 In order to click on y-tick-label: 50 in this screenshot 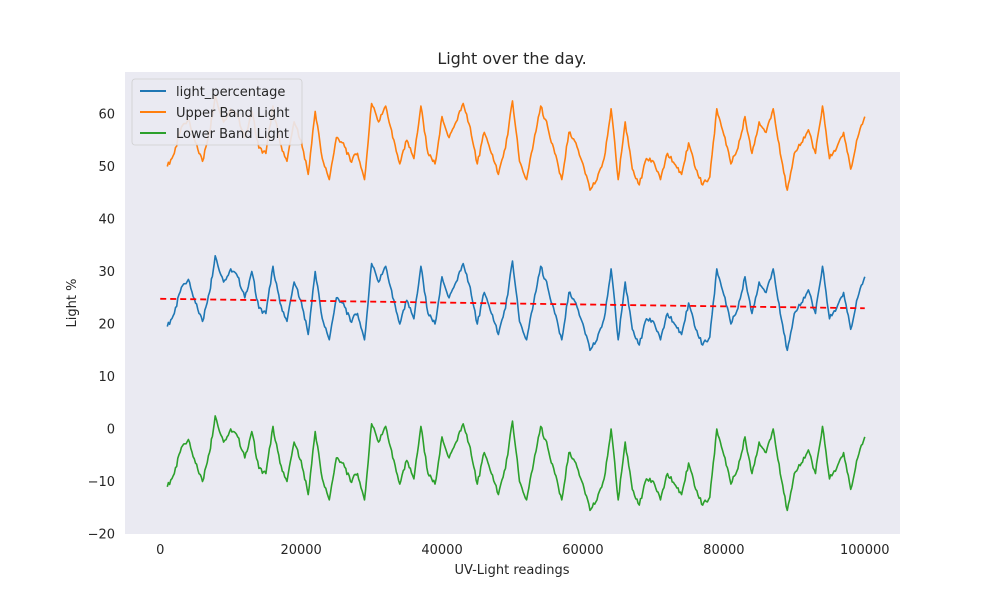, I will do `click(106, 167)`.